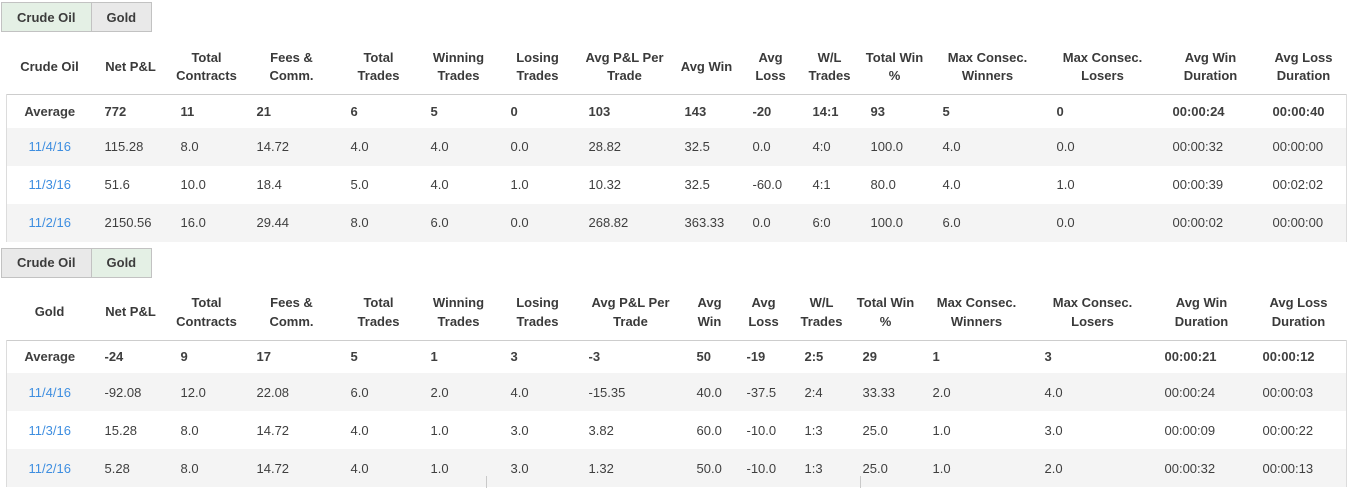 The image size is (1352, 488). Describe the element at coordinates (537, 356) in the screenshot. I see `average-cell: 3` at that location.